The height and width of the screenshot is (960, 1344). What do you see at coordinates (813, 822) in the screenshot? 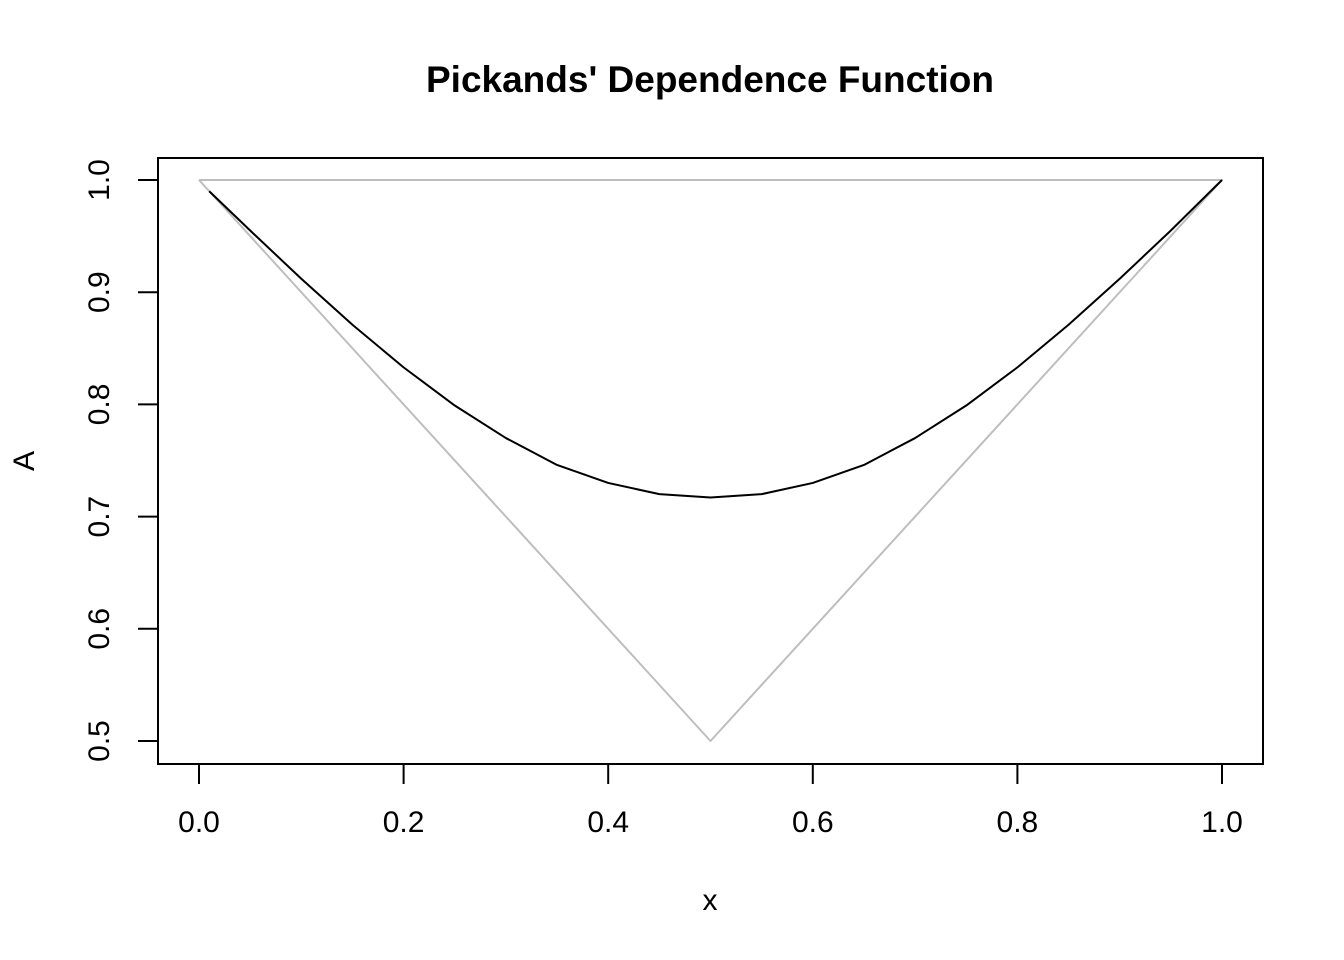
I see `x-tick-label: 0.6` at bounding box center [813, 822].